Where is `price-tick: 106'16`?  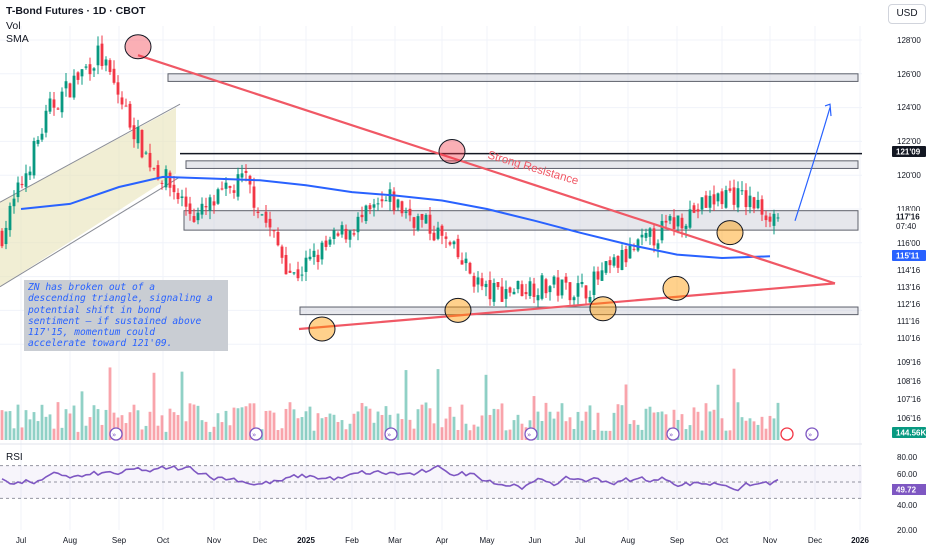 price-tick: 106'16 is located at coordinates (909, 418).